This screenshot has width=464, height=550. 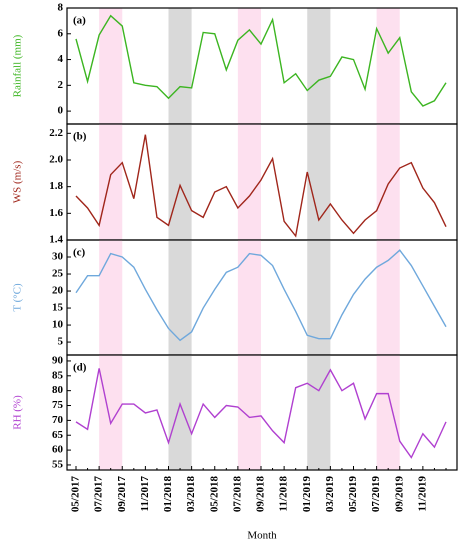 What do you see at coordinates (58, 435) in the screenshot?
I see `y-tick-label: 65` at bounding box center [58, 435].